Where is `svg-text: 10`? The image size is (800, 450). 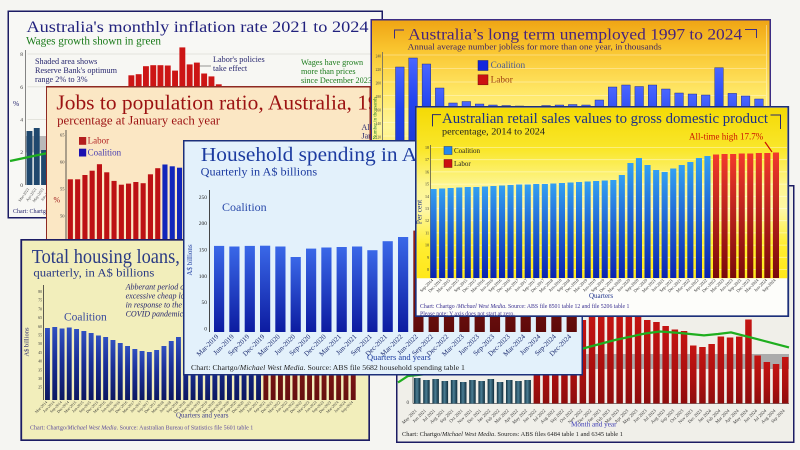
svg-text: 10 is located at coordinates (427, 245).